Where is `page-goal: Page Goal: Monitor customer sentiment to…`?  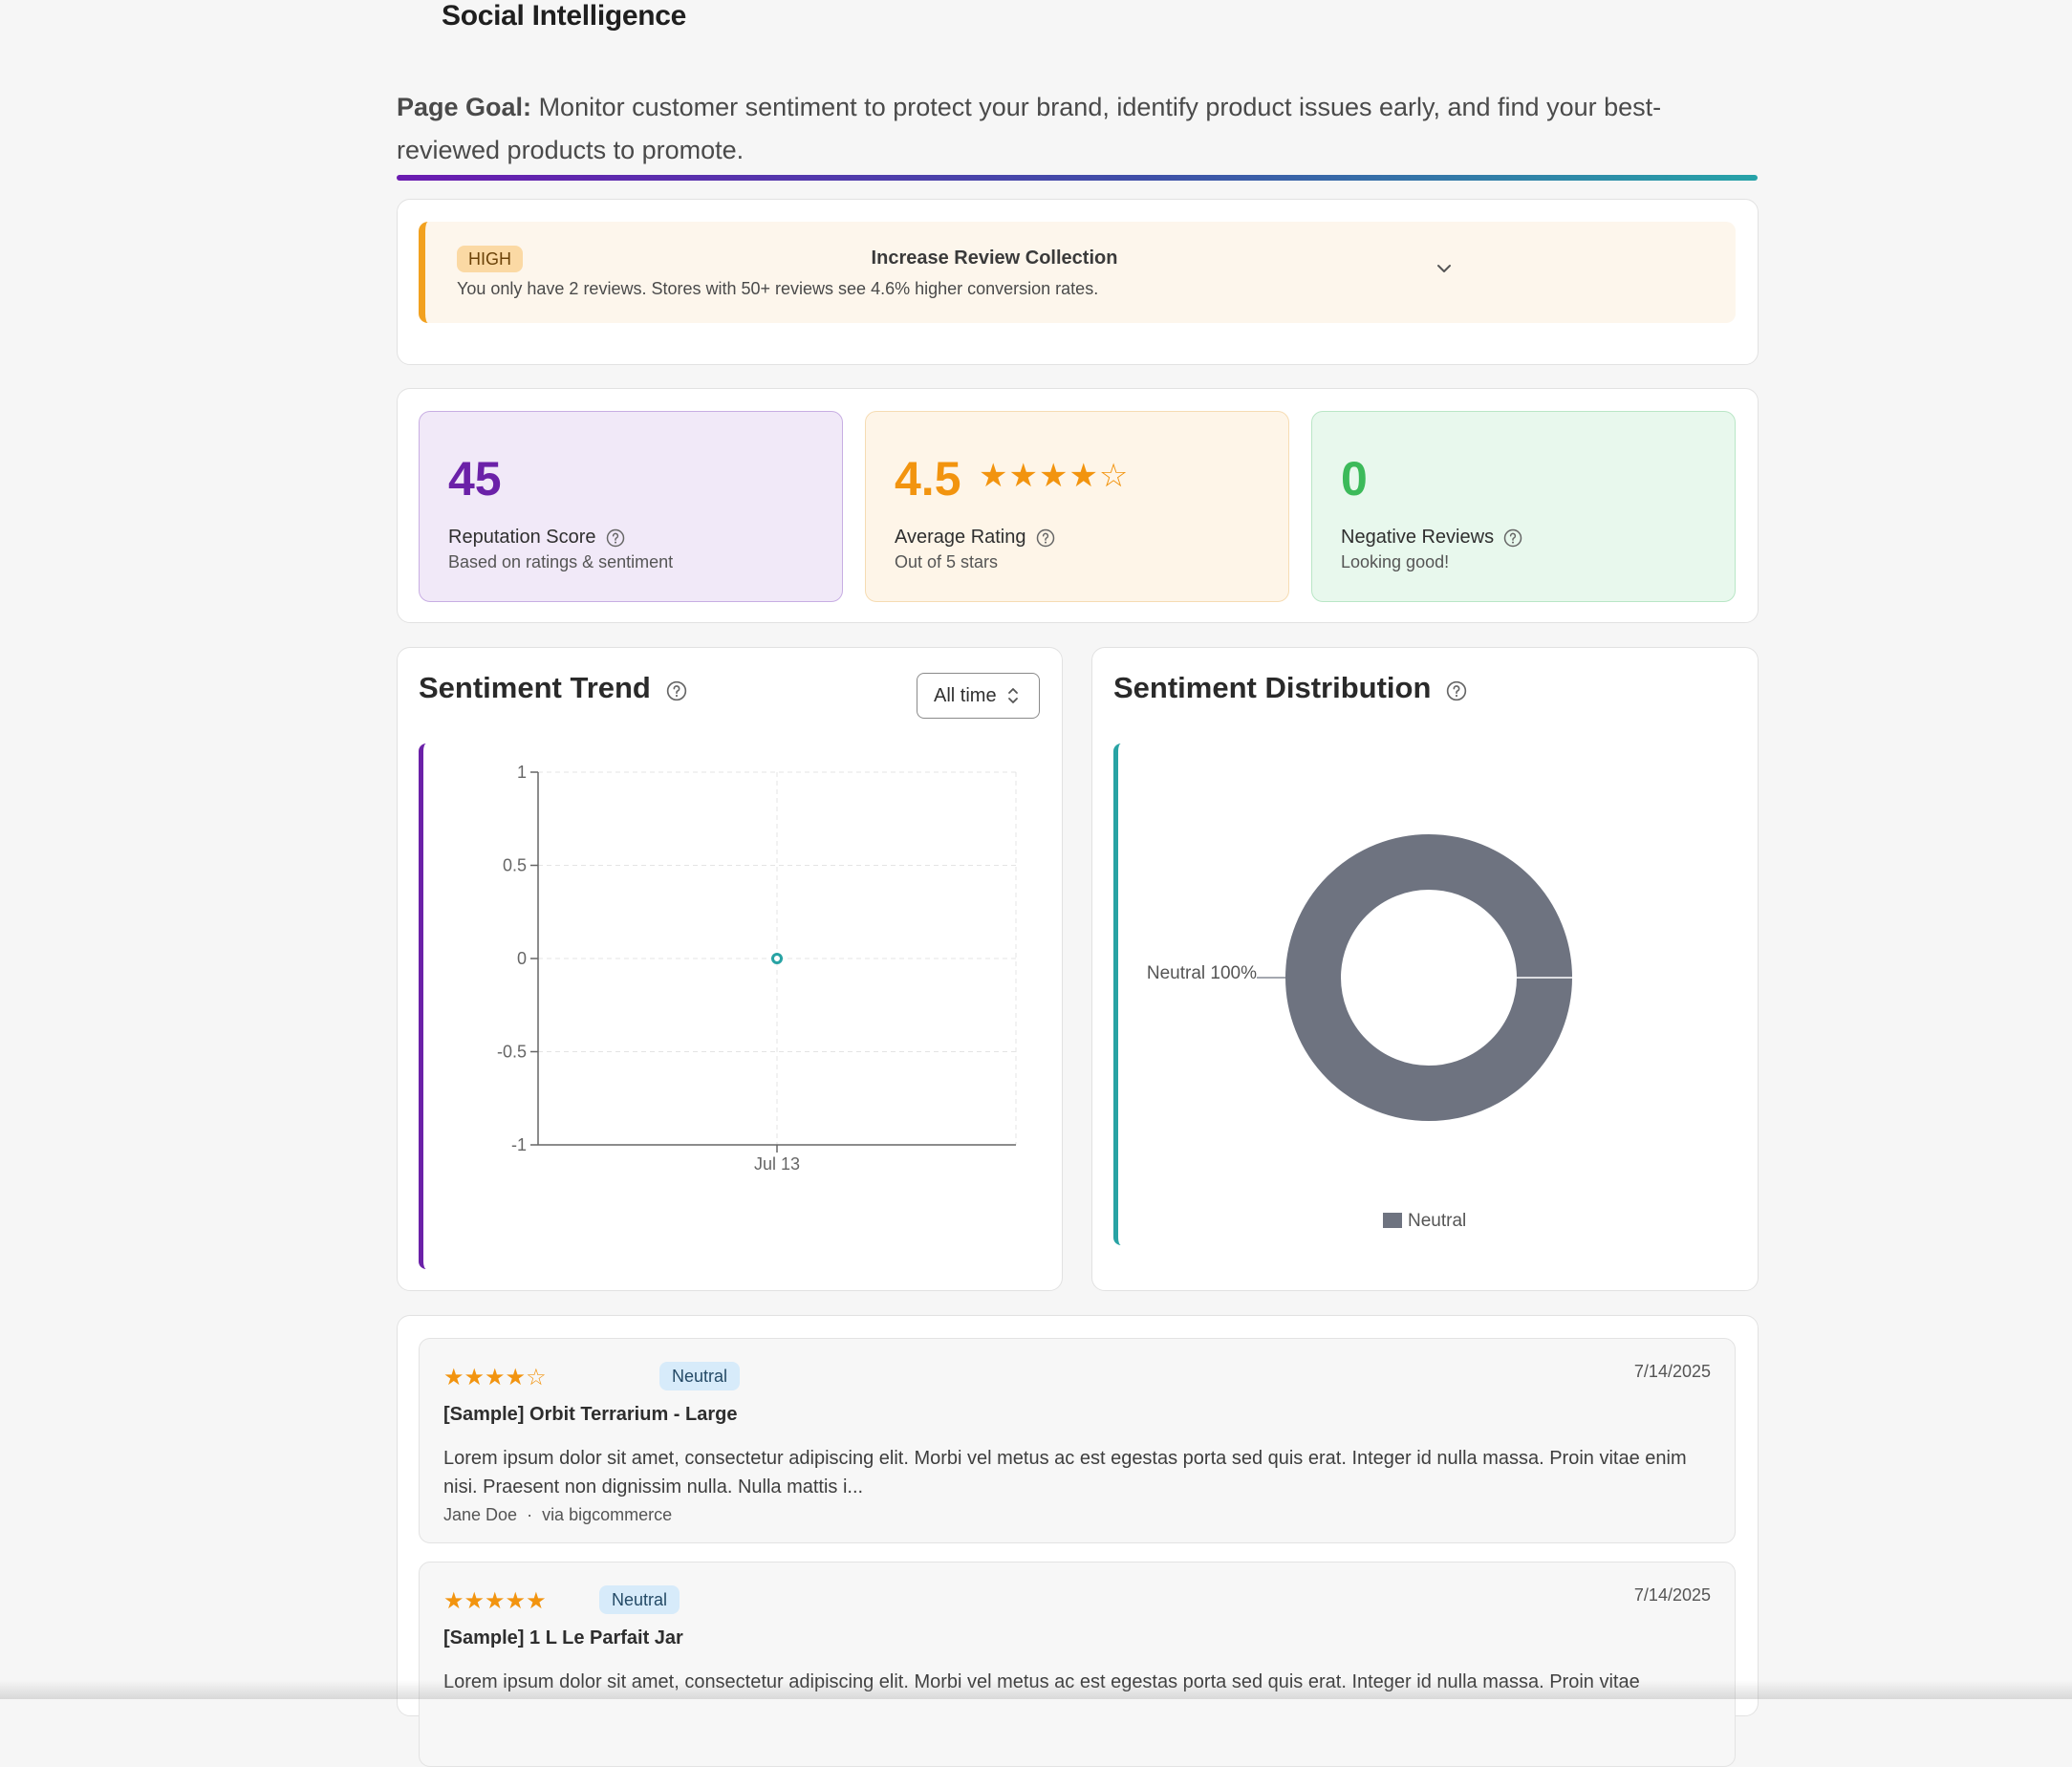 page-goal: Page Goal: Monitor customer sentiment to… is located at coordinates (1075, 129).